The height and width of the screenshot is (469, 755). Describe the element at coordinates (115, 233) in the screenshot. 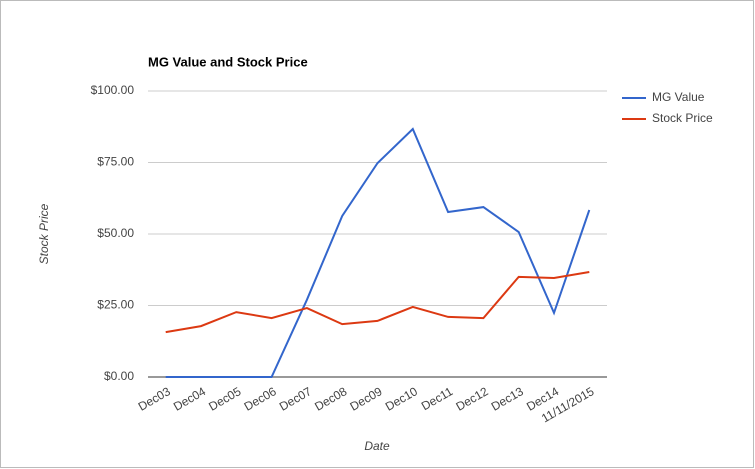

I see `y-tick-label: $50.00` at that location.